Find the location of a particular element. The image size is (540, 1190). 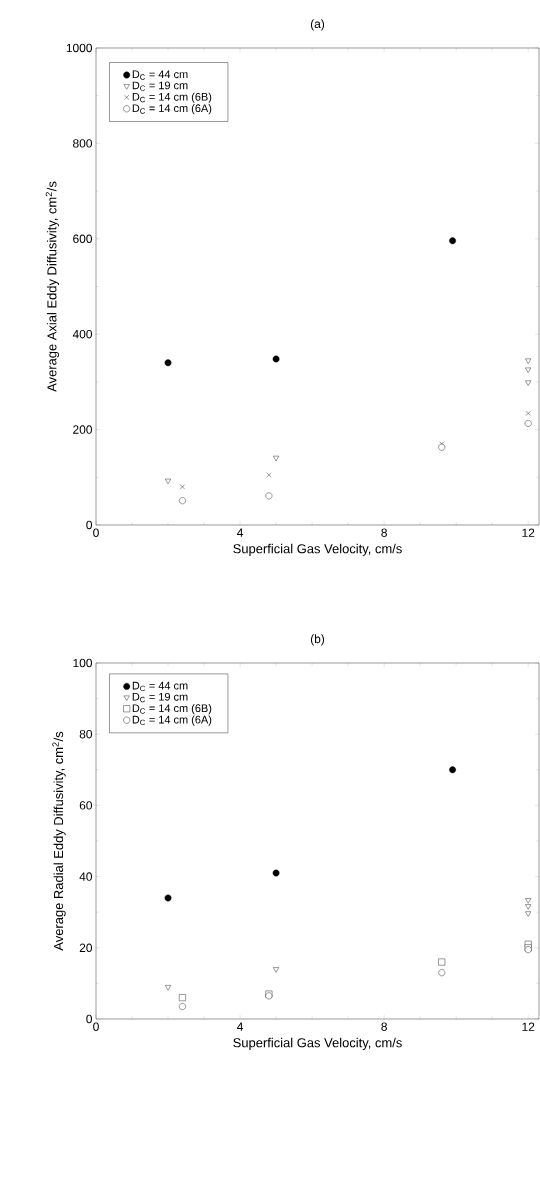

y-tick-label: 1000 is located at coordinates (79, 48).